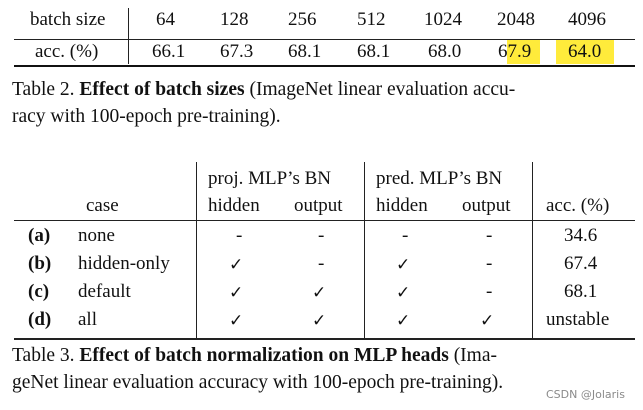  Describe the element at coordinates (581, 263) in the screenshot. I see `cell-acc: 67.4` at that location.